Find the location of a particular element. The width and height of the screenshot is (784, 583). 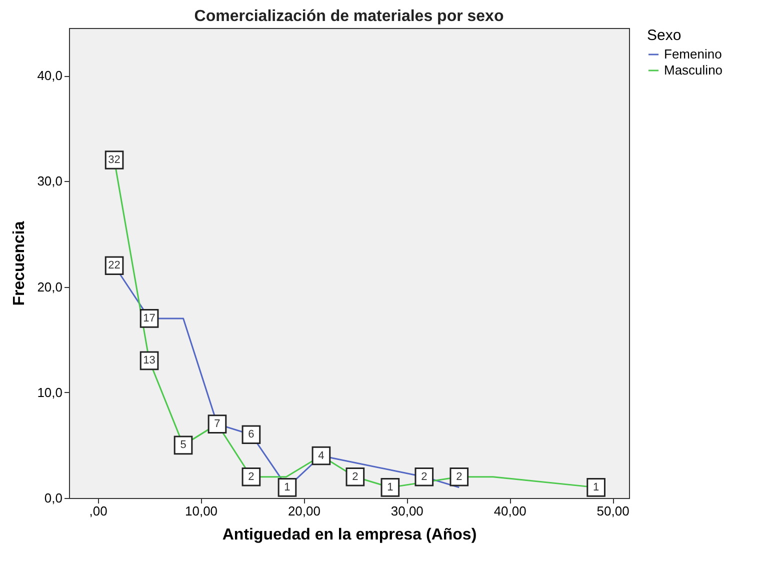

y-tick-label: 20,0 is located at coordinates (49, 286).